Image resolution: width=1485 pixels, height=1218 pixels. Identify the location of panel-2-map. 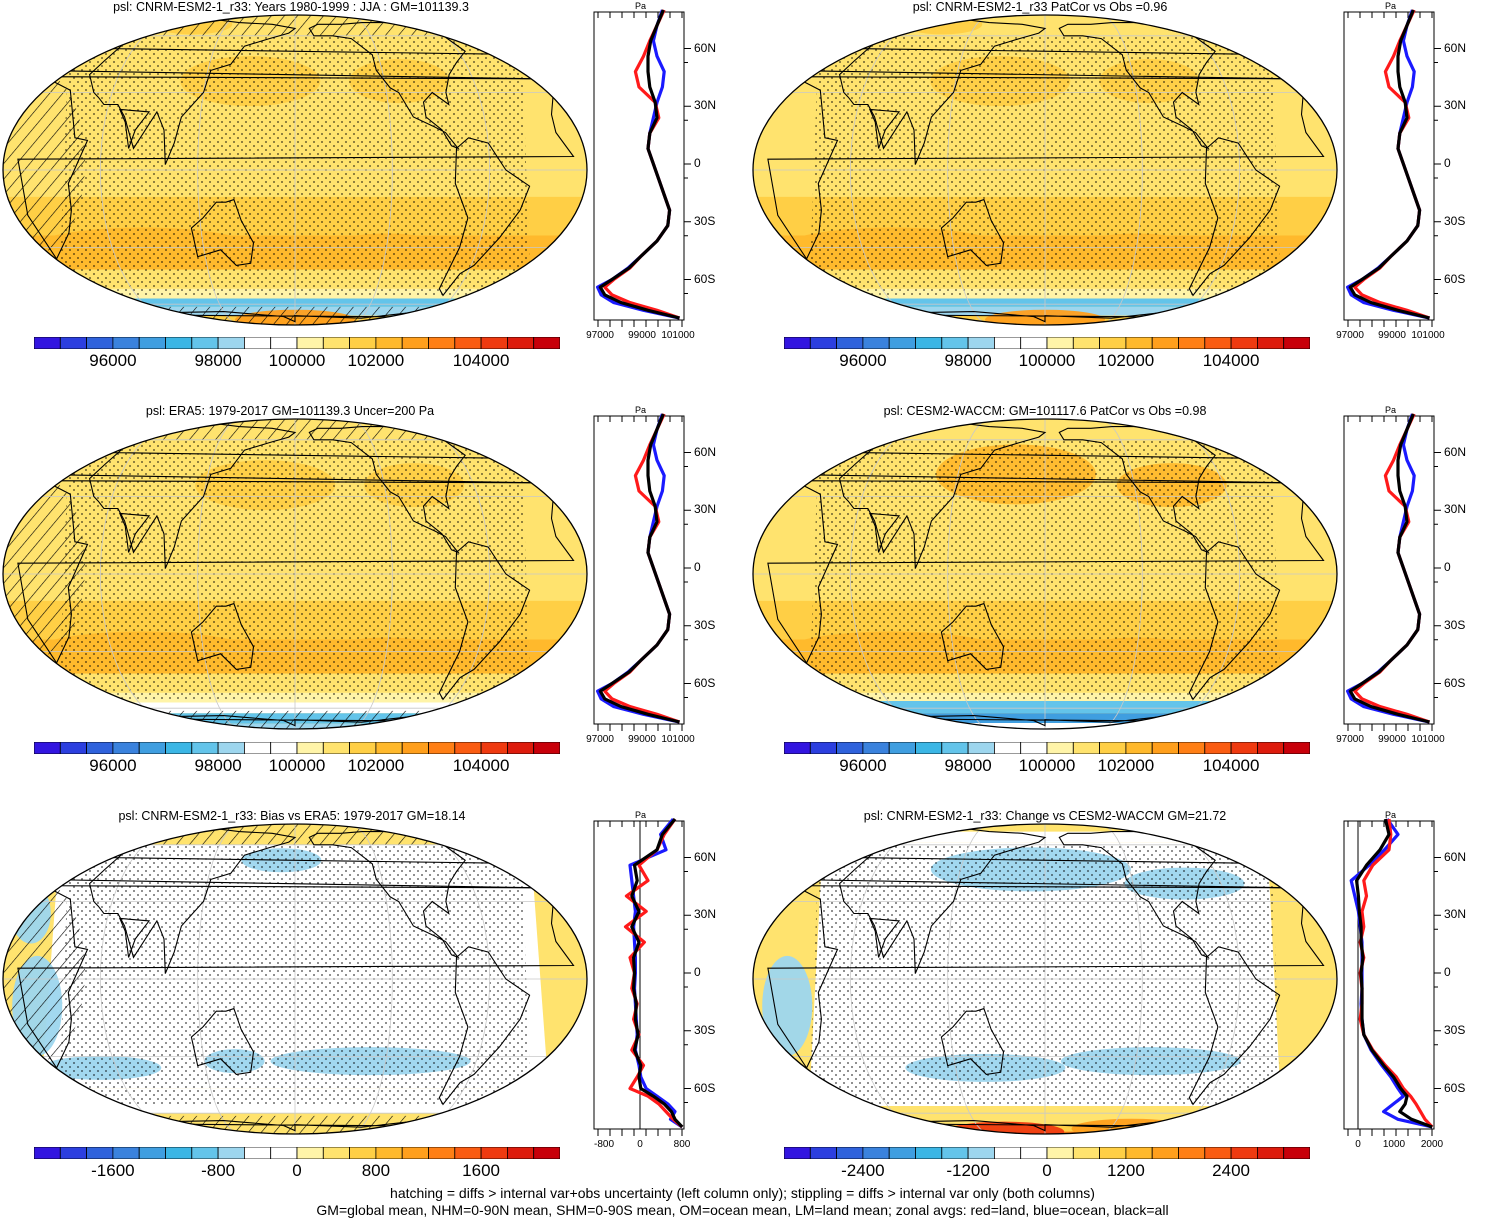
(1045, 170).